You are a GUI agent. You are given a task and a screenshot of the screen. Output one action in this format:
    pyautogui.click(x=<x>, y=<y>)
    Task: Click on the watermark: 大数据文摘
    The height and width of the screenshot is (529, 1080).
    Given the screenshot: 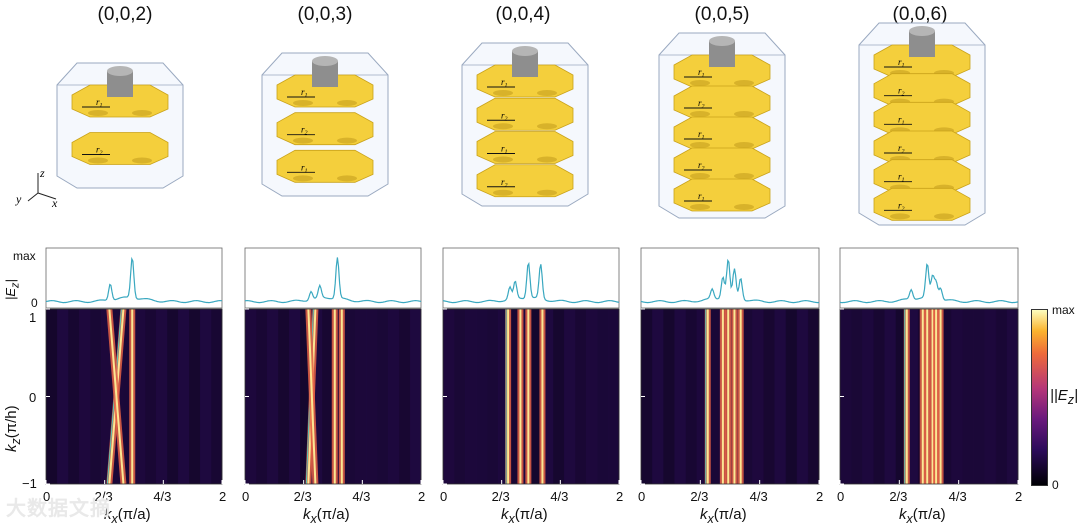 What is the action you would take?
    pyautogui.click(x=58, y=509)
    